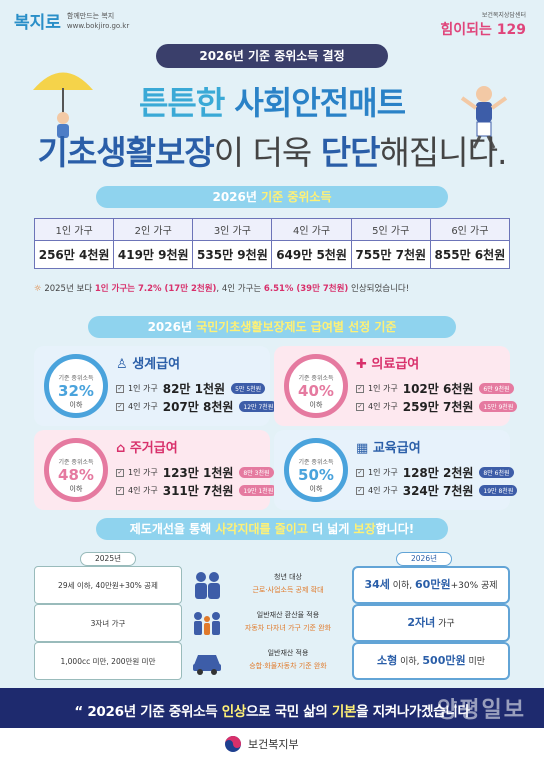 This screenshot has width=544, height=761. Describe the element at coordinates (76, 391) in the screenshot. I see `circle-percent: 32%` at that location.